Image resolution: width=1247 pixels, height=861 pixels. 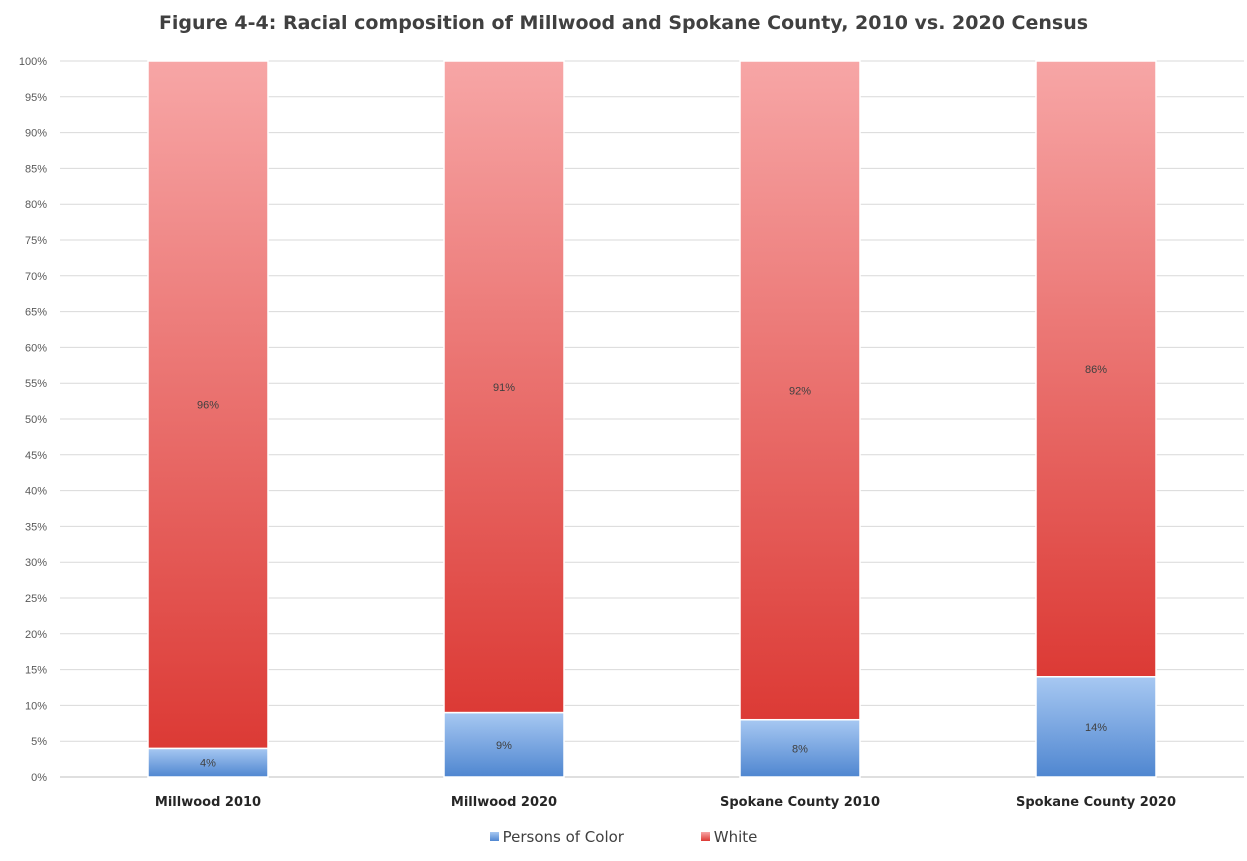 I want to click on legend: Persons of Color White, so click(x=623, y=837).